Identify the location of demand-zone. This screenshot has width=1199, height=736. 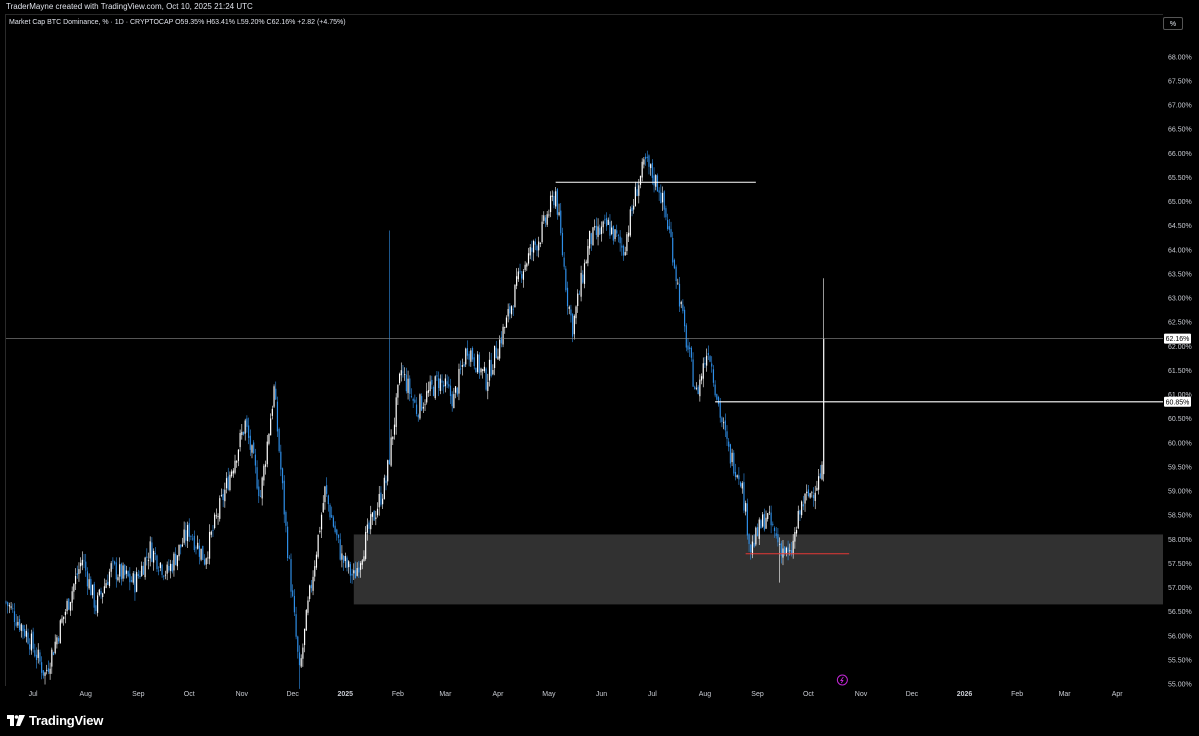
(758, 569).